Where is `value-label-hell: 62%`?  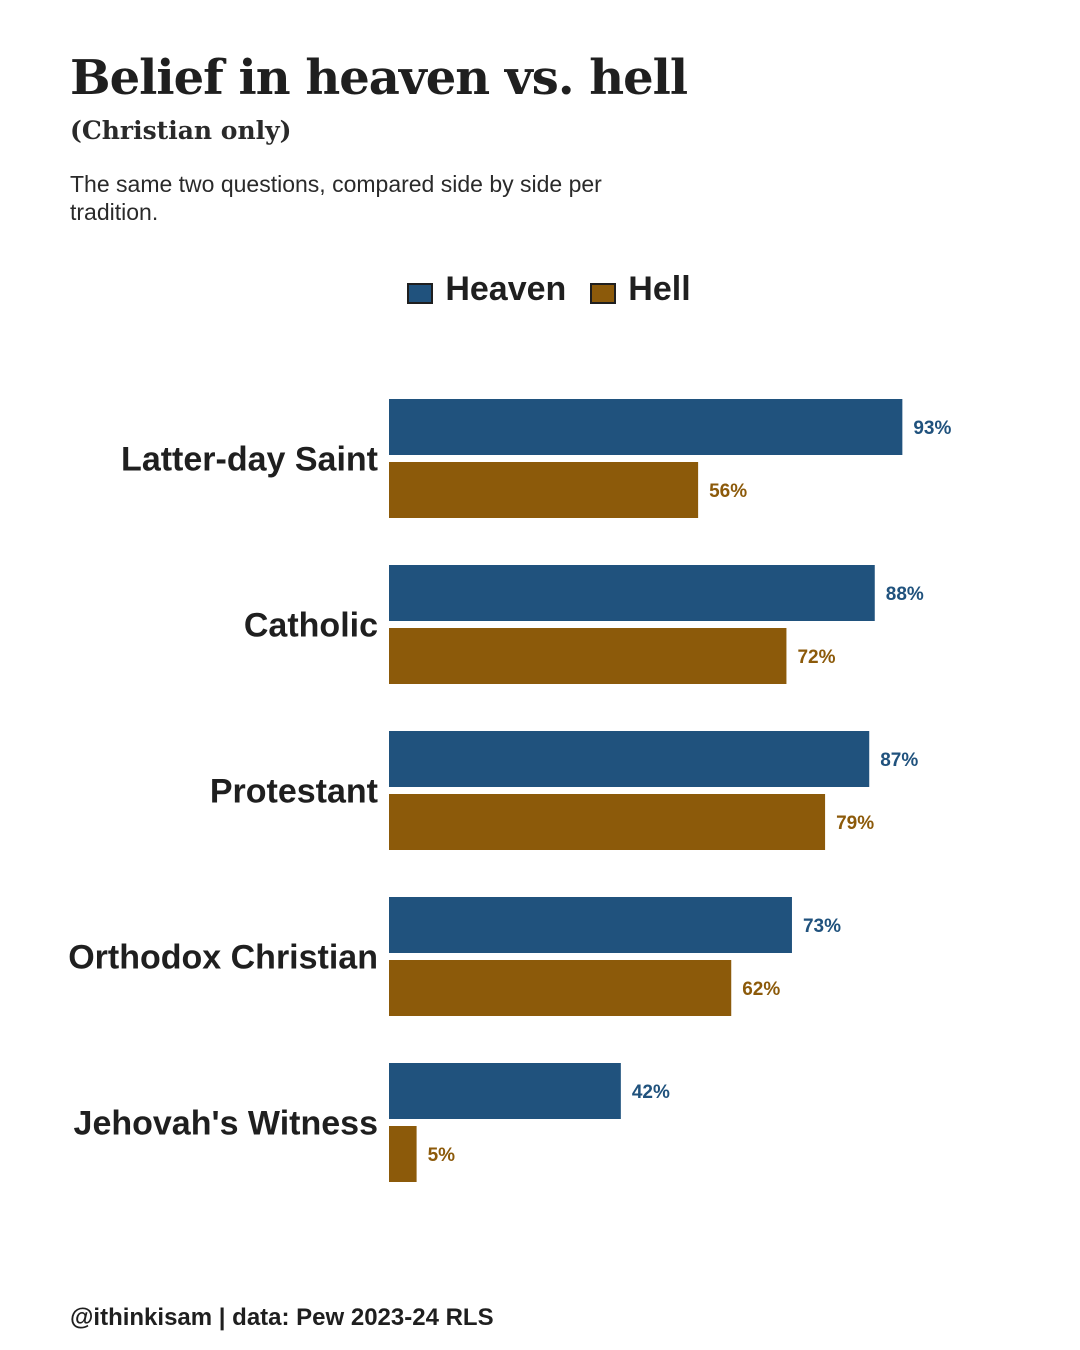 value-label-hell: 62% is located at coordinates (761, 989).